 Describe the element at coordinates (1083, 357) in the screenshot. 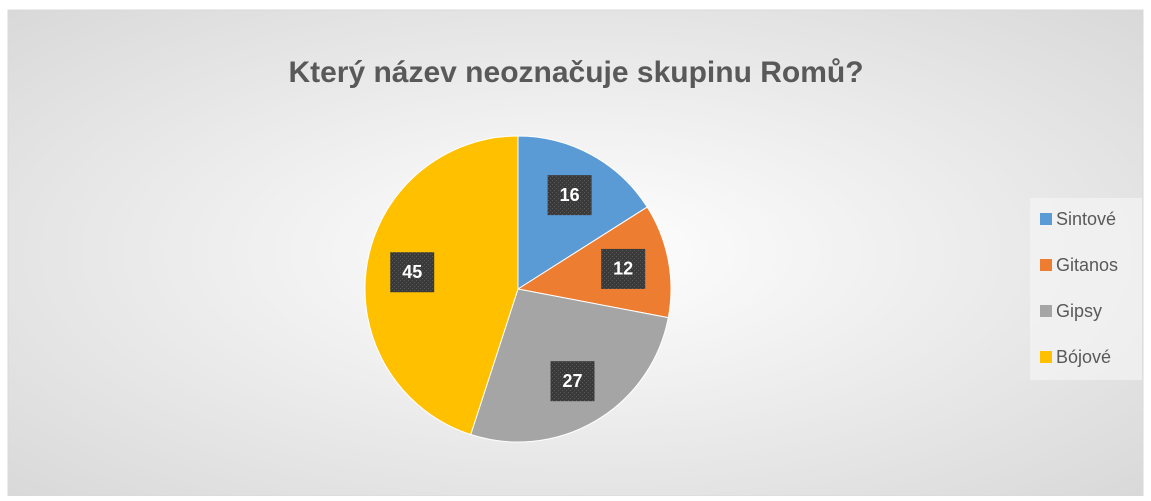

I see `legend-label: Bójové` at that location.